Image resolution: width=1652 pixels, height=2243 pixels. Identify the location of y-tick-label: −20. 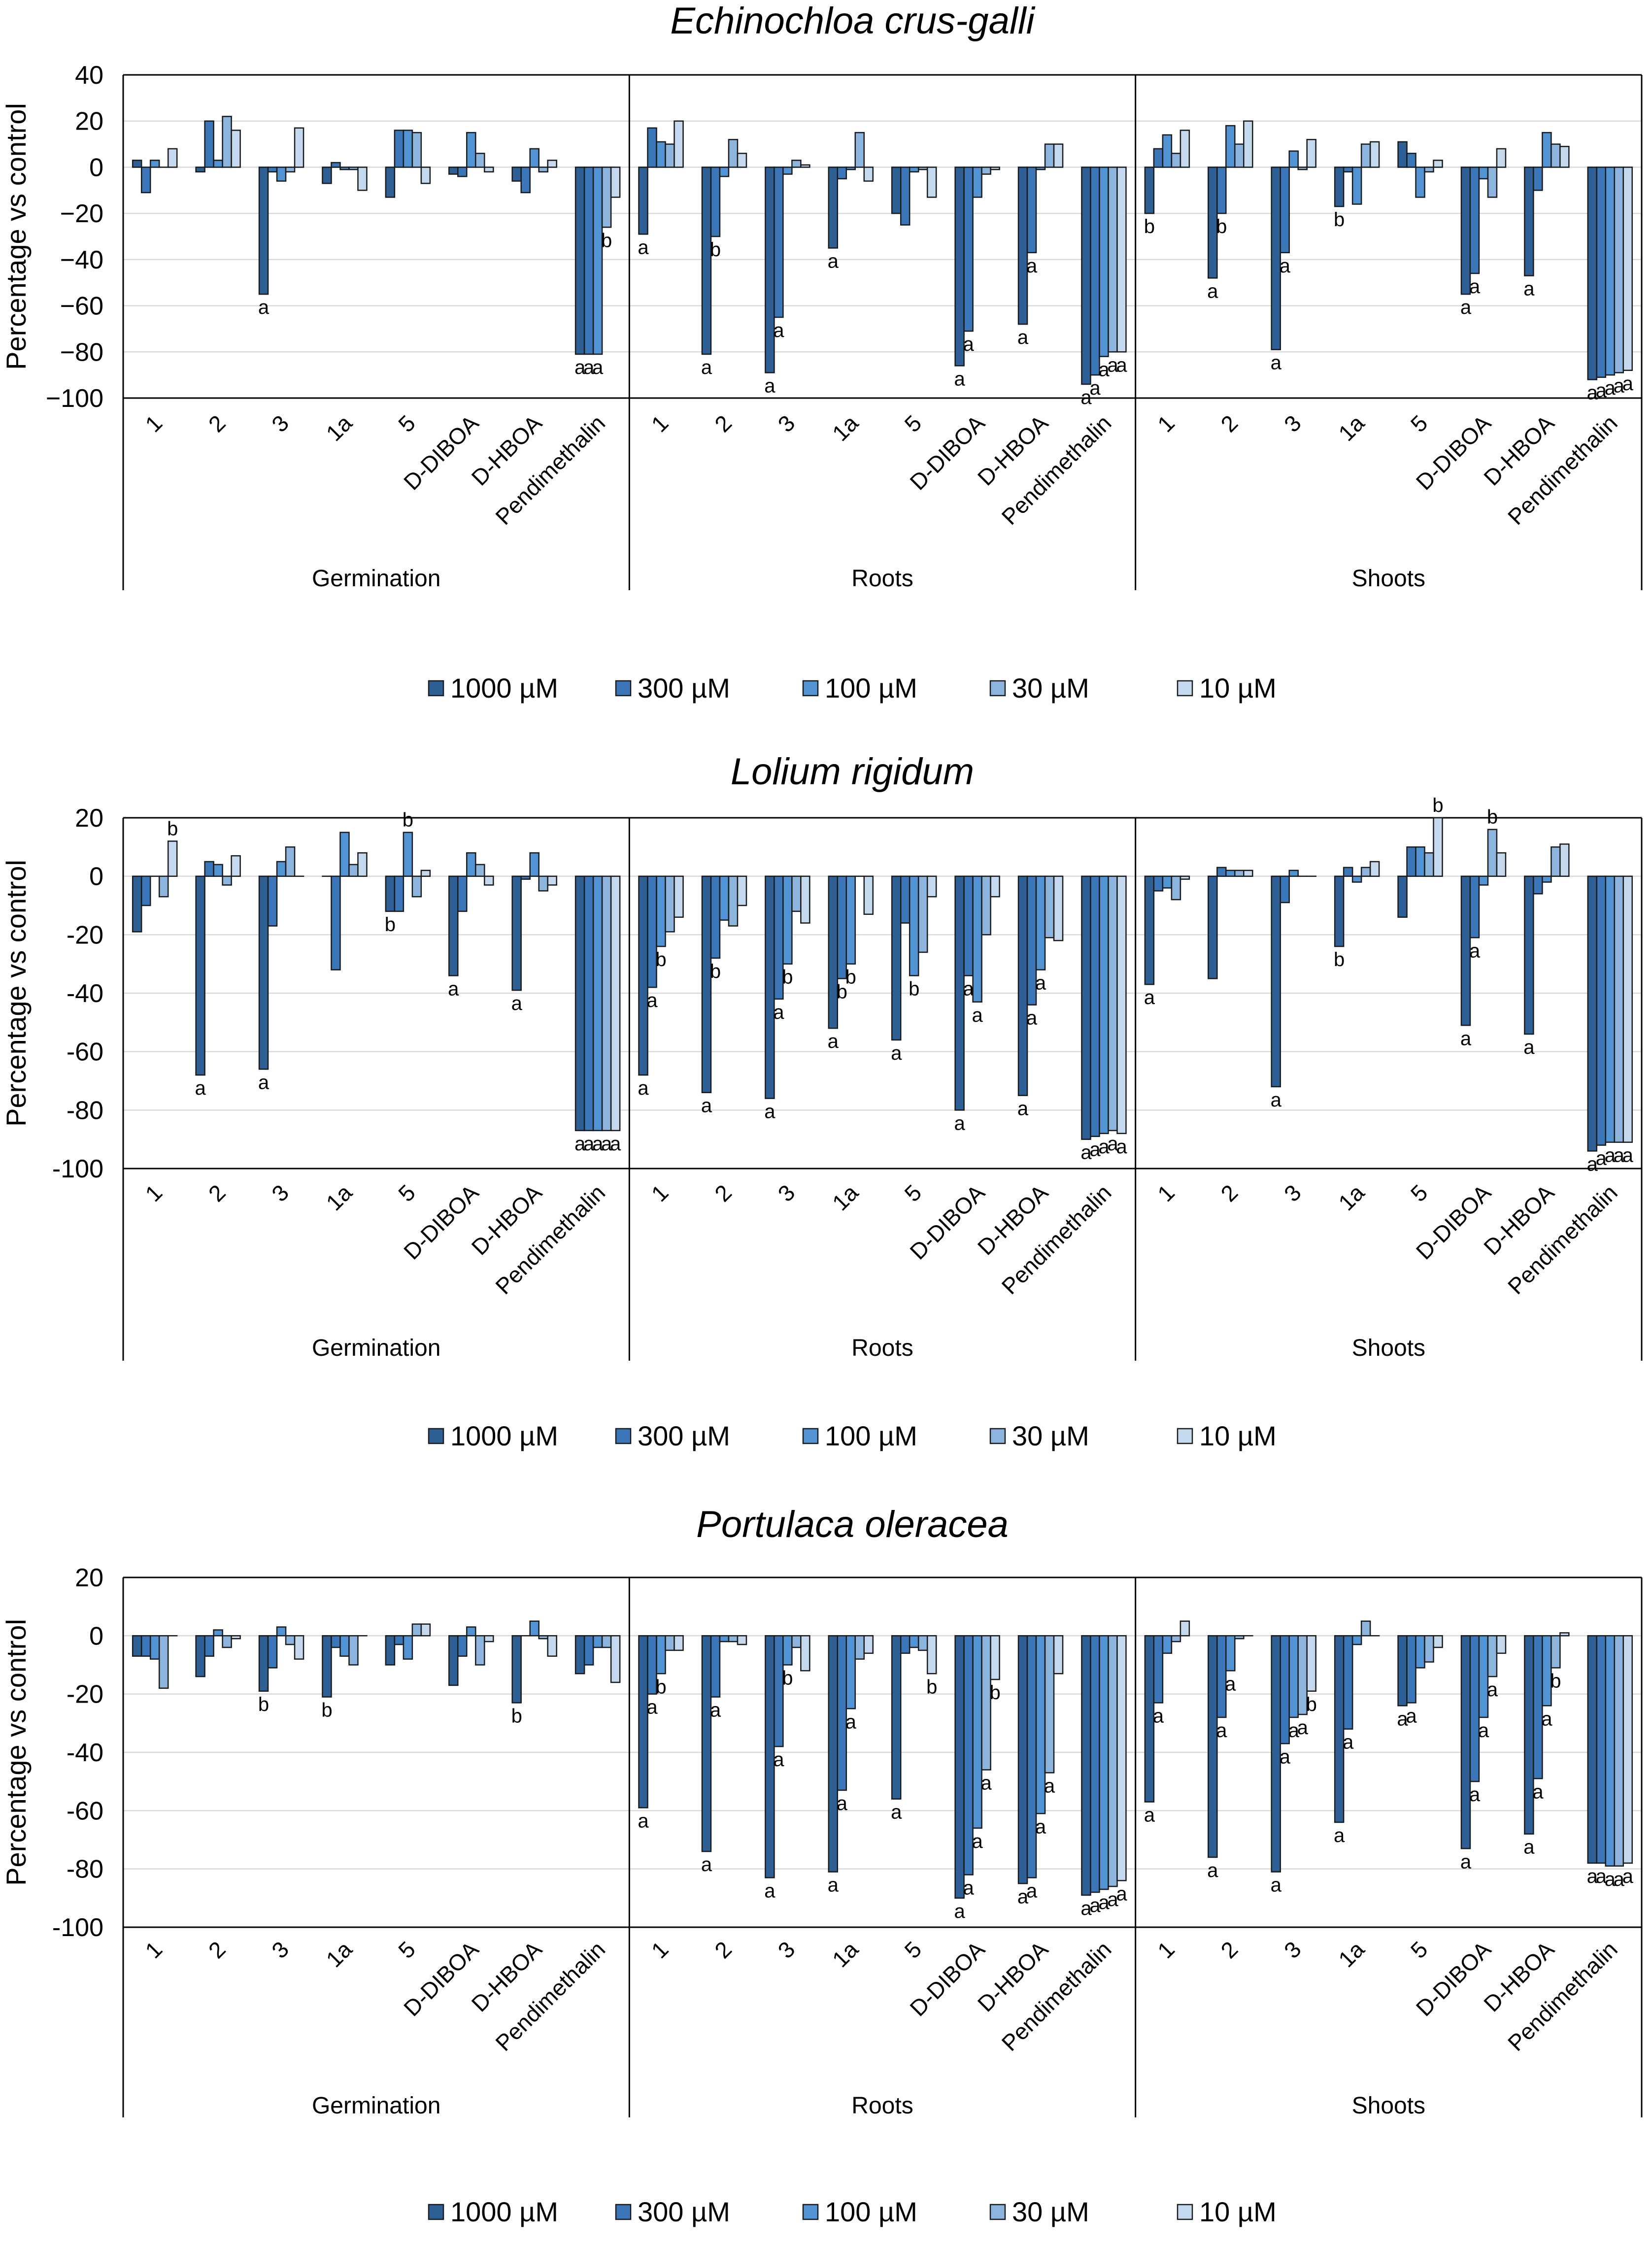
(81, 214).